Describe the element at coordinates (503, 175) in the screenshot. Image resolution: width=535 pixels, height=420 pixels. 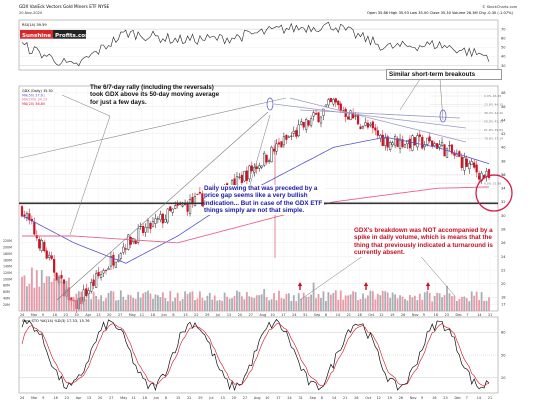
I see `price-ytick-label: 36` at that location.